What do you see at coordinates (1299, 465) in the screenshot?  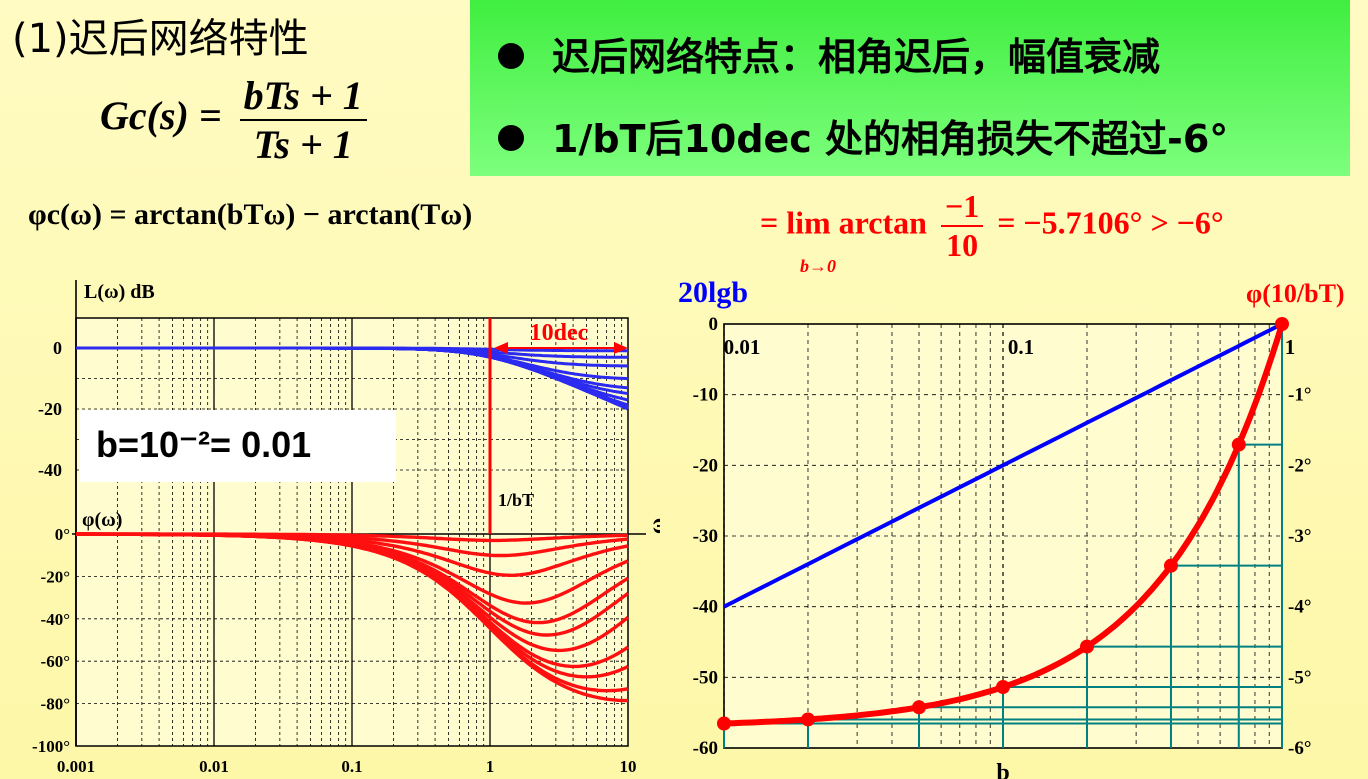 I see `right-tick-label: -2°` at bounding box center [1299, 465].